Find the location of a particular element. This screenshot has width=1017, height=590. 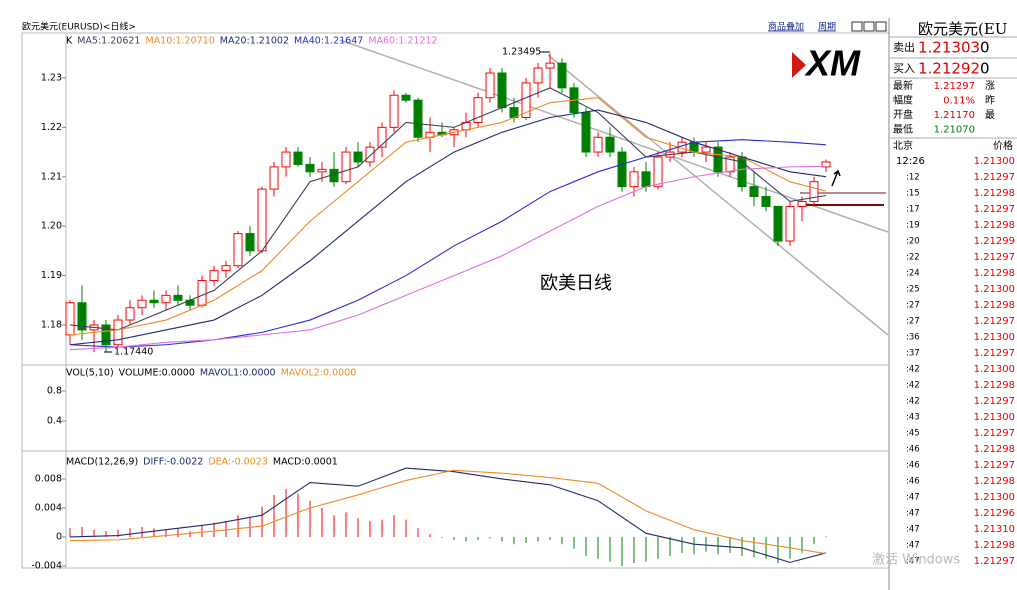

tick-time: :24 is located at coordinates (913, 274).